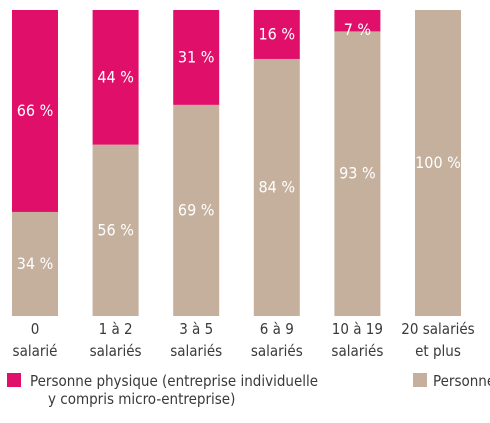  Describe the element at coordinates (437, 340) in the screenshot. I see `x-tick-label: 20 salariés et plus` at that location.